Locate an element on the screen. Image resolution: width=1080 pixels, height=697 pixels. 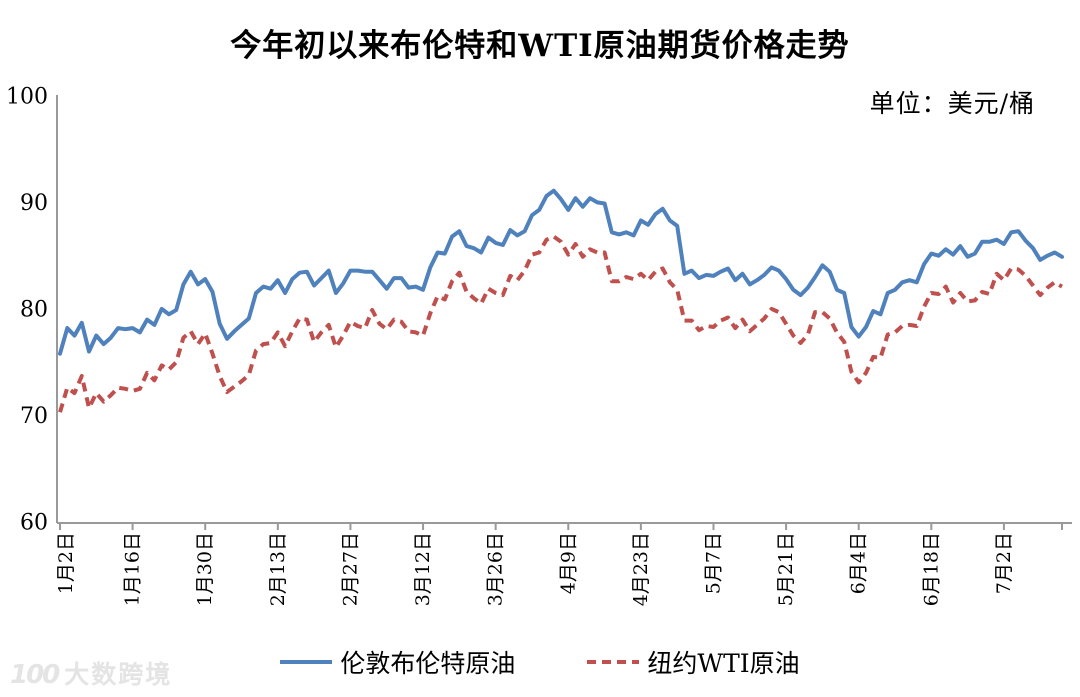
x-tick-label: 2月27日 is located at coordinates (350, 569).